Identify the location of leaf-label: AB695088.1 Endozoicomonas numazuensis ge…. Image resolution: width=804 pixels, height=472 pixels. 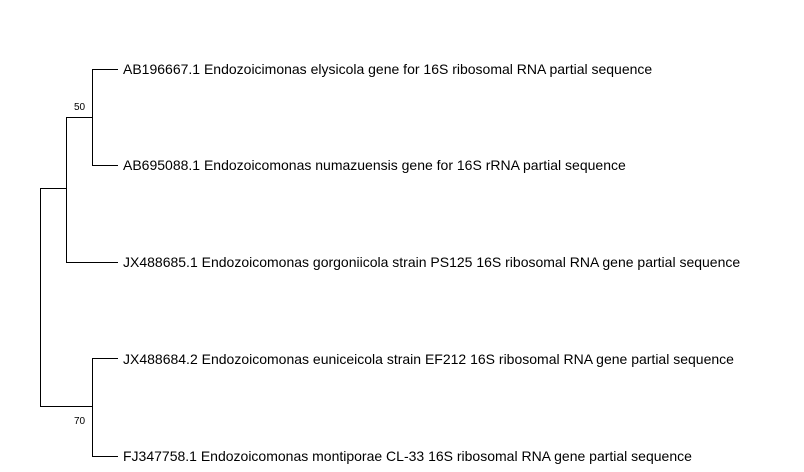
(374, 165).